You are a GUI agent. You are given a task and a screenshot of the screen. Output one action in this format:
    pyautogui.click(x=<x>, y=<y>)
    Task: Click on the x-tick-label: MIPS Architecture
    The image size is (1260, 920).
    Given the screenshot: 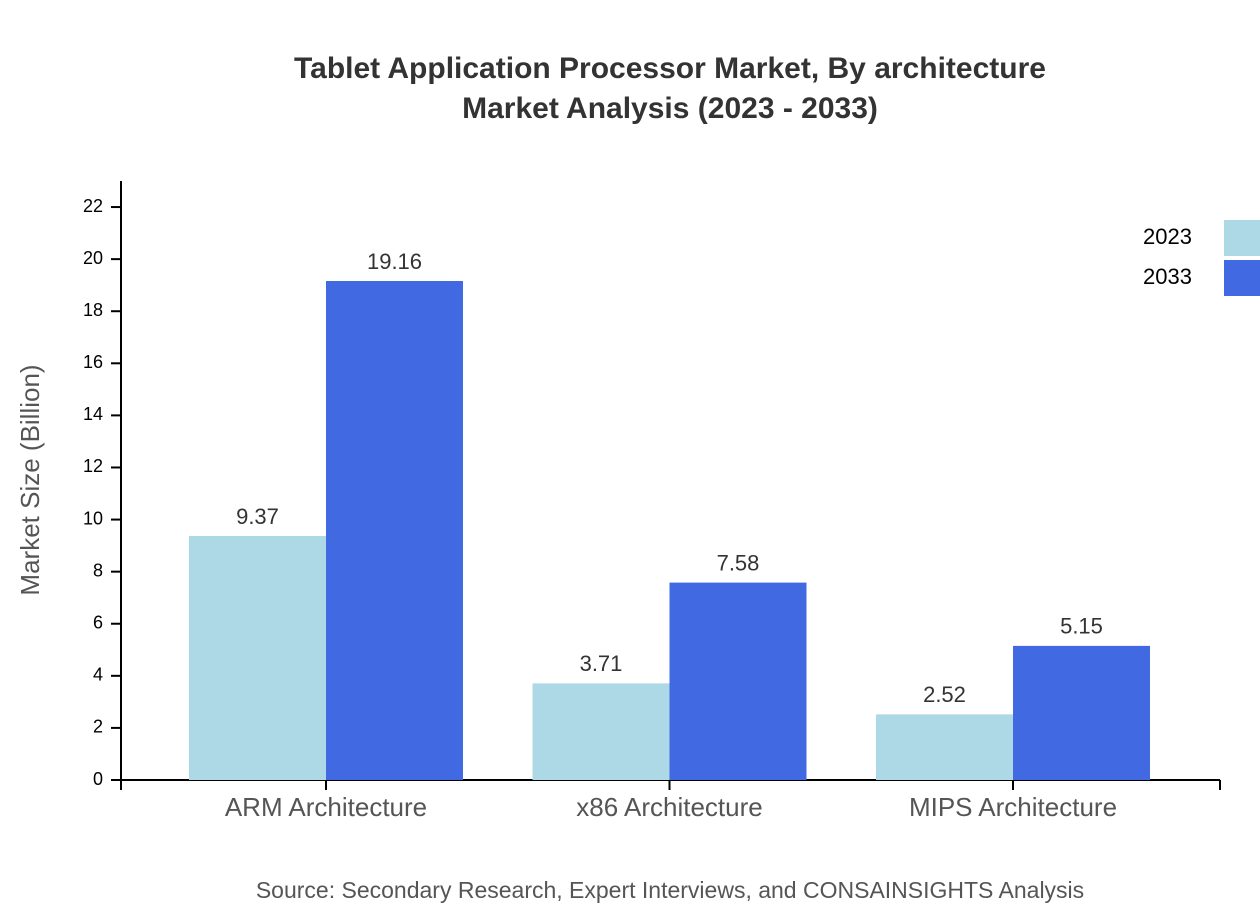 What is the action you would take?
    pyautogui.click(x=1013, y=807)
    